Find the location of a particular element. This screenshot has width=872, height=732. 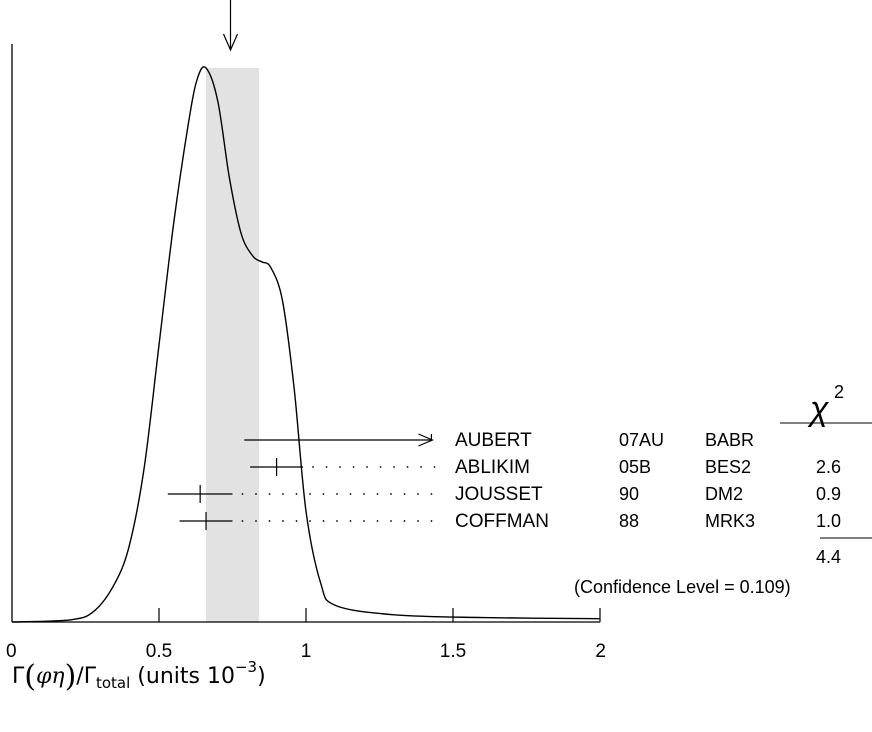

experiment-label: MRK3 is located at coordinates (730, 521).